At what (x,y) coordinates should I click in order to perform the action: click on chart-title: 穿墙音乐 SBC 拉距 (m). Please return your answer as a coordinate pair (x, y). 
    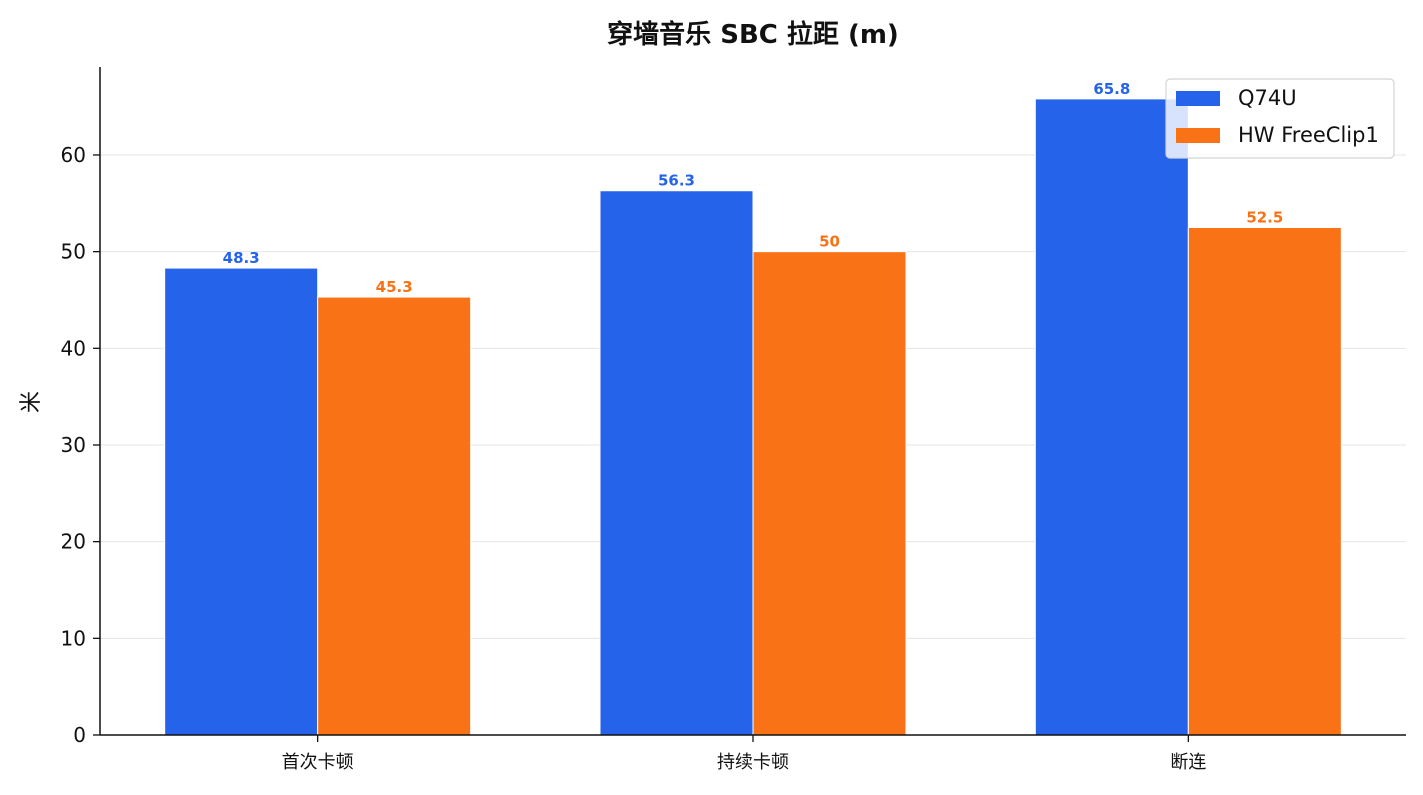
    Looking at the image, I should click on (753, 34).